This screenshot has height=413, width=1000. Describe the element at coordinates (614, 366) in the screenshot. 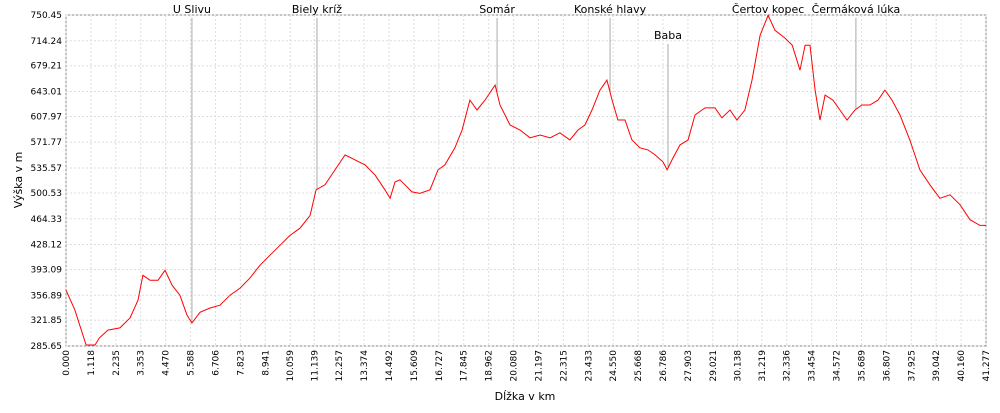

I see `x-tick-label: 24.550` at that location.